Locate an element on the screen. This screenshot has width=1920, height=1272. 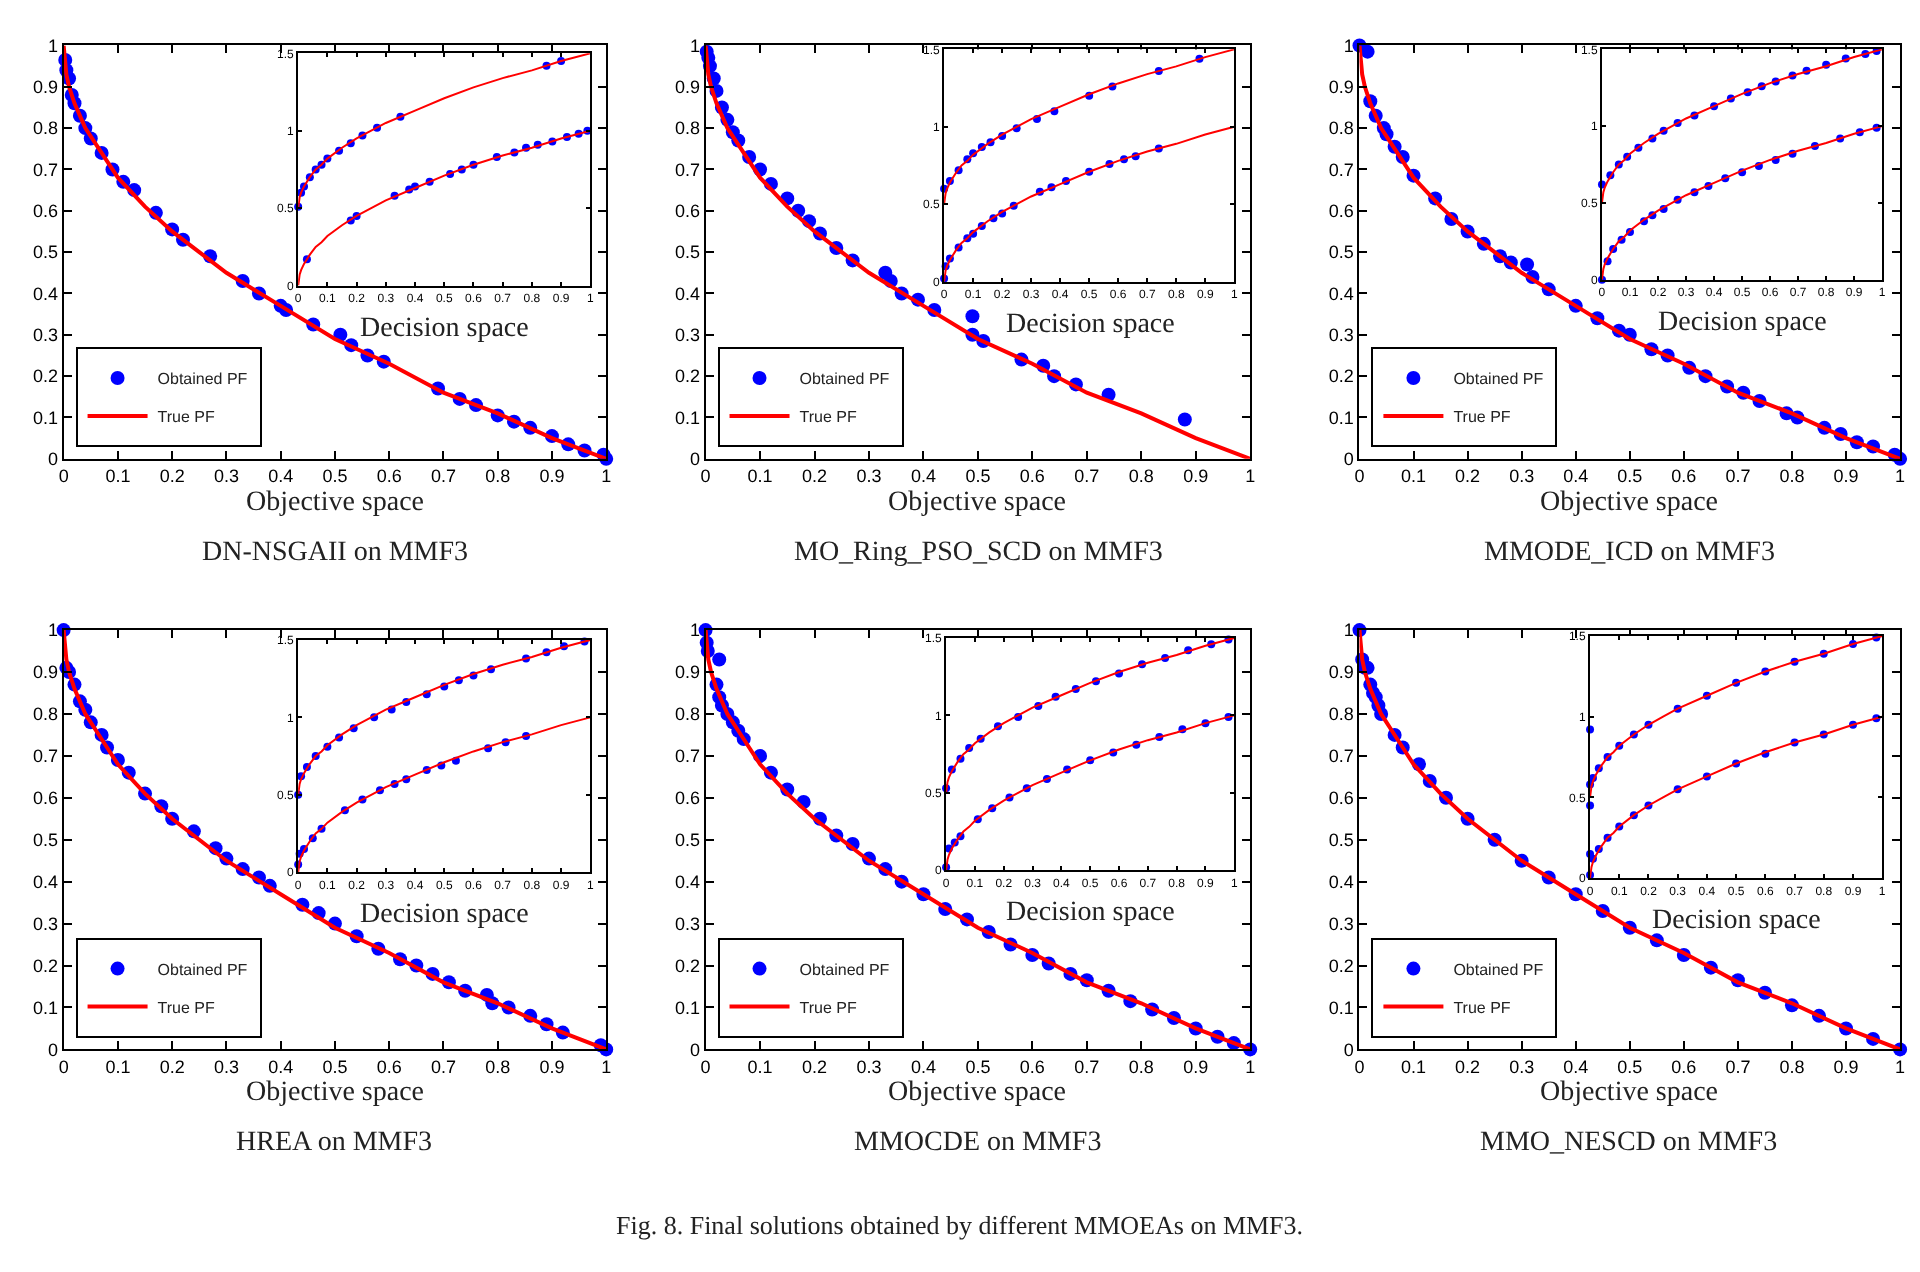
text: MMOCDE on MMF3 is located at coordinates (978, 1143).